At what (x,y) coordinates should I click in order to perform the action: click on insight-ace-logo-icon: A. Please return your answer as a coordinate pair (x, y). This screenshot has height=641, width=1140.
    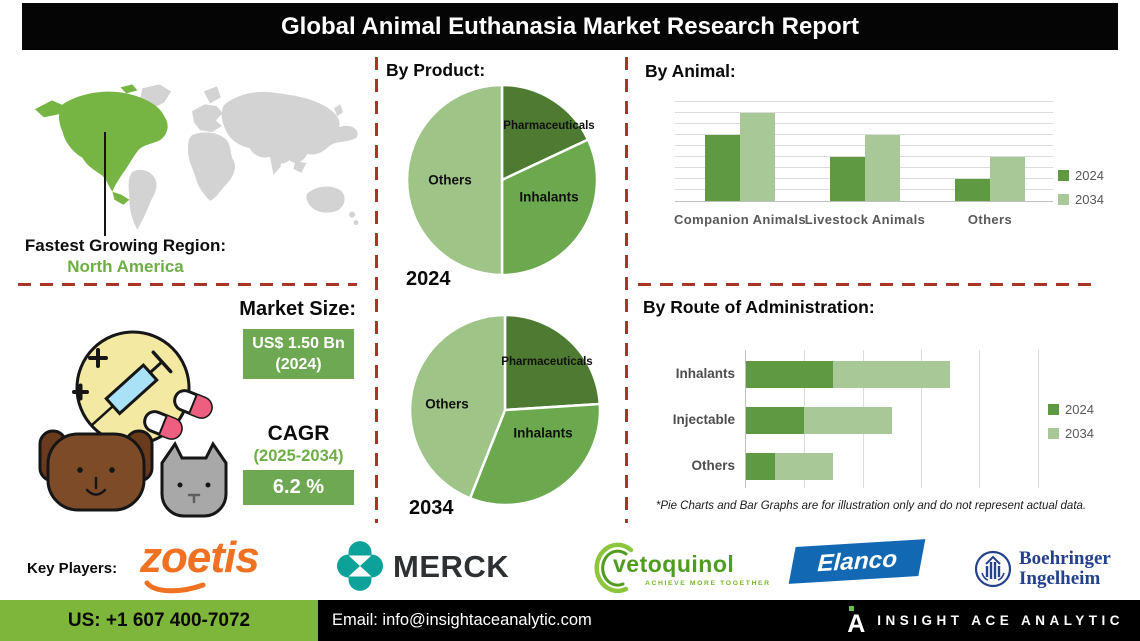
    Looking at the image, I should click on (857, 621).